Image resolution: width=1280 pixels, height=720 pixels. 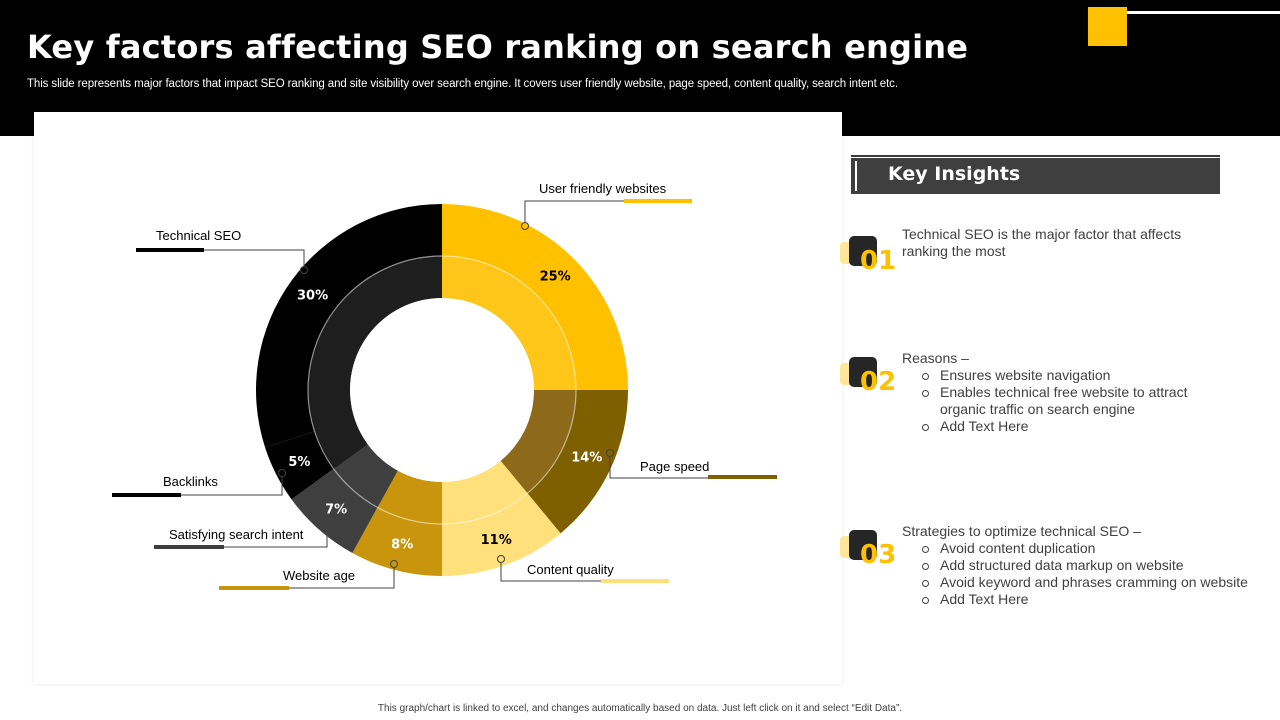 I want to click on donut-mid-ring, so click(x=442, y=390).